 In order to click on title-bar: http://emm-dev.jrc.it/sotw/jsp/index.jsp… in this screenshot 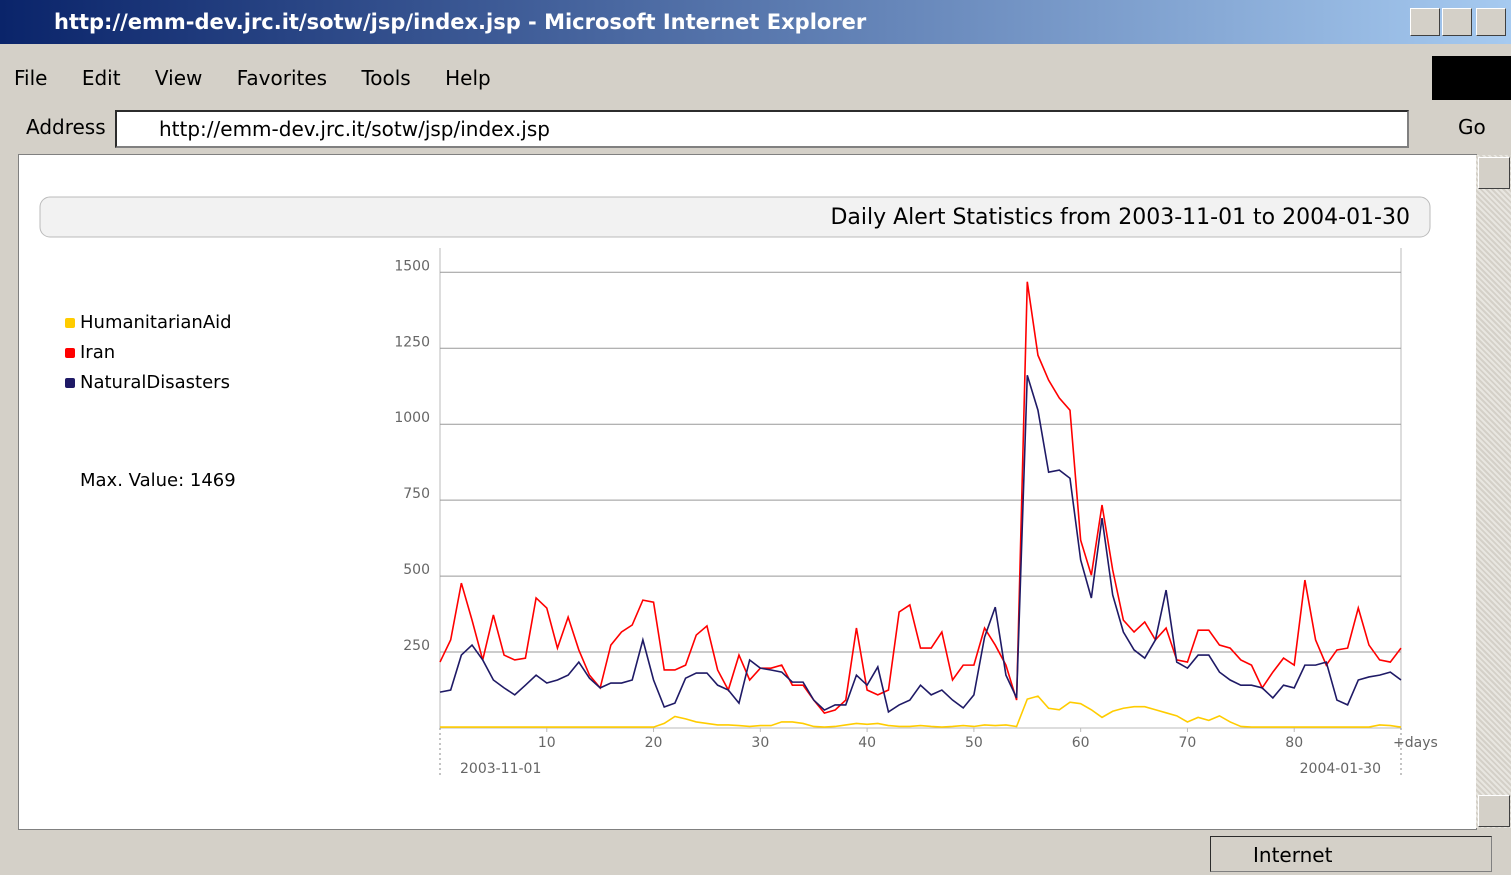, I will do `click(755, 22)`.